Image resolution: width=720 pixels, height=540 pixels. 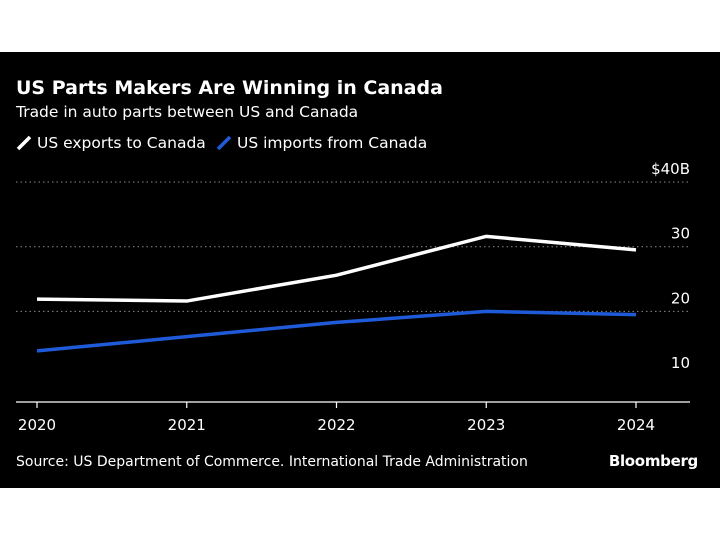 What do you see at coordinates (224, 143) in the screenshot?
I see `legend-swatch-imports` at bounding box center [224, 143].